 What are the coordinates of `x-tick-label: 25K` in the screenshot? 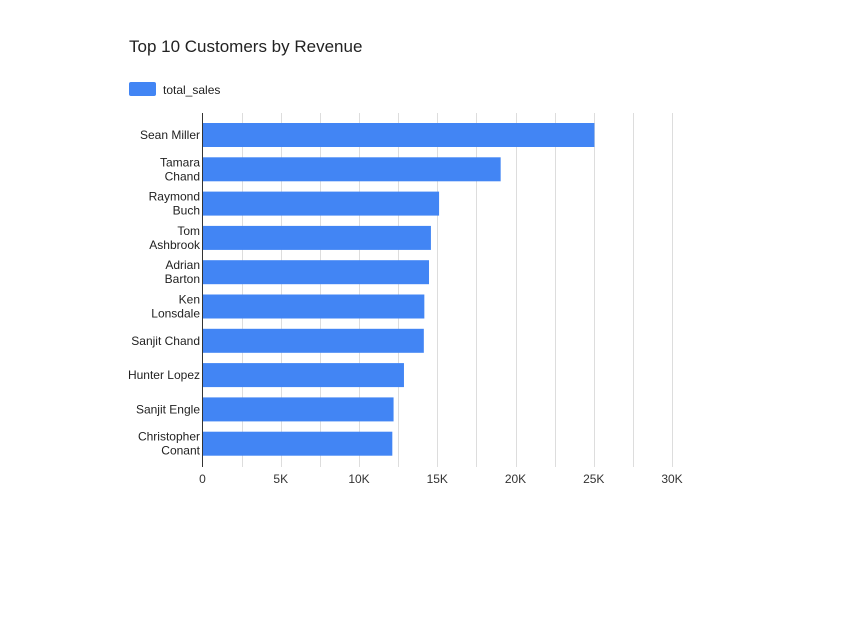 It's located at (593, 479).